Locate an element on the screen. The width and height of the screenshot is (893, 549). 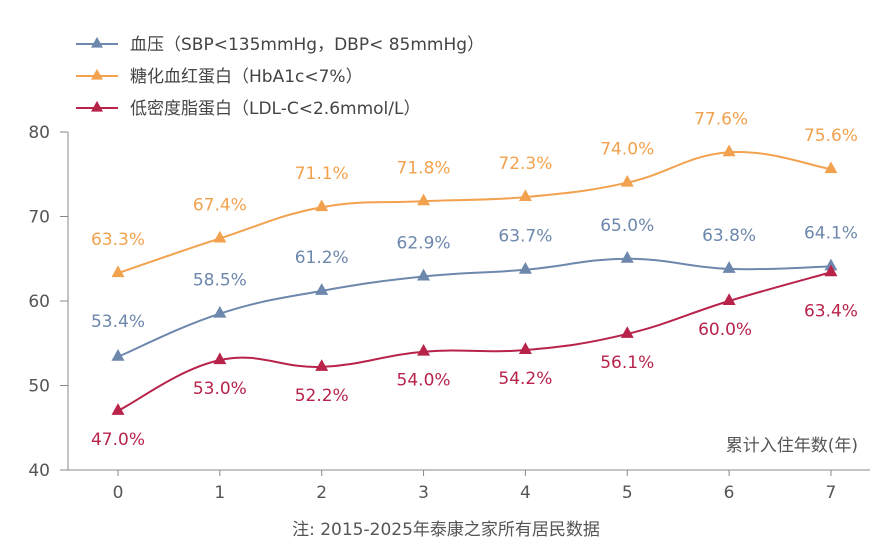
data-label: 63.7% is located at coordinates (525, 237).